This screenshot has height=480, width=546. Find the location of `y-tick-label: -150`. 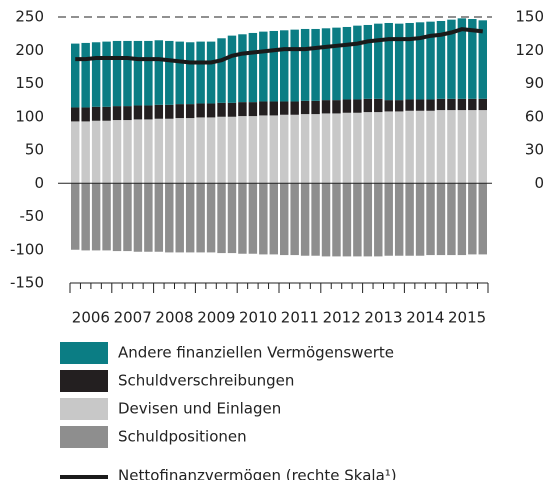

y-tick-label: -150 is located at coordinates (27, 283).